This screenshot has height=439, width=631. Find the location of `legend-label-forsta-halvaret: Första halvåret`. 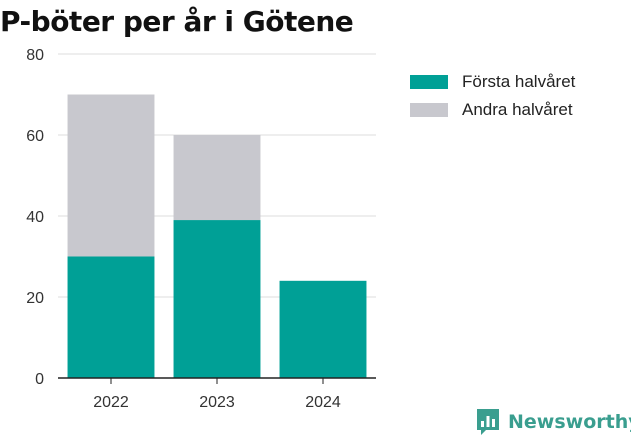

legend-label-forsta-halvaret: Första halvåret is located at coordinates (519, 81).